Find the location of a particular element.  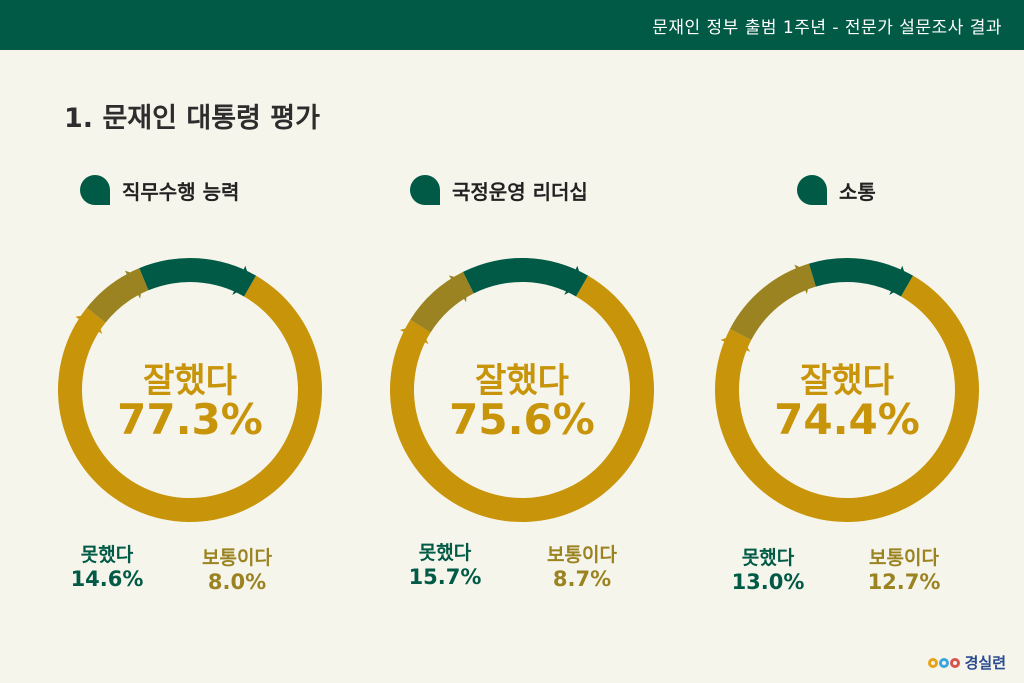

negative-value: 15.7% is located at coordinates (445, 577).